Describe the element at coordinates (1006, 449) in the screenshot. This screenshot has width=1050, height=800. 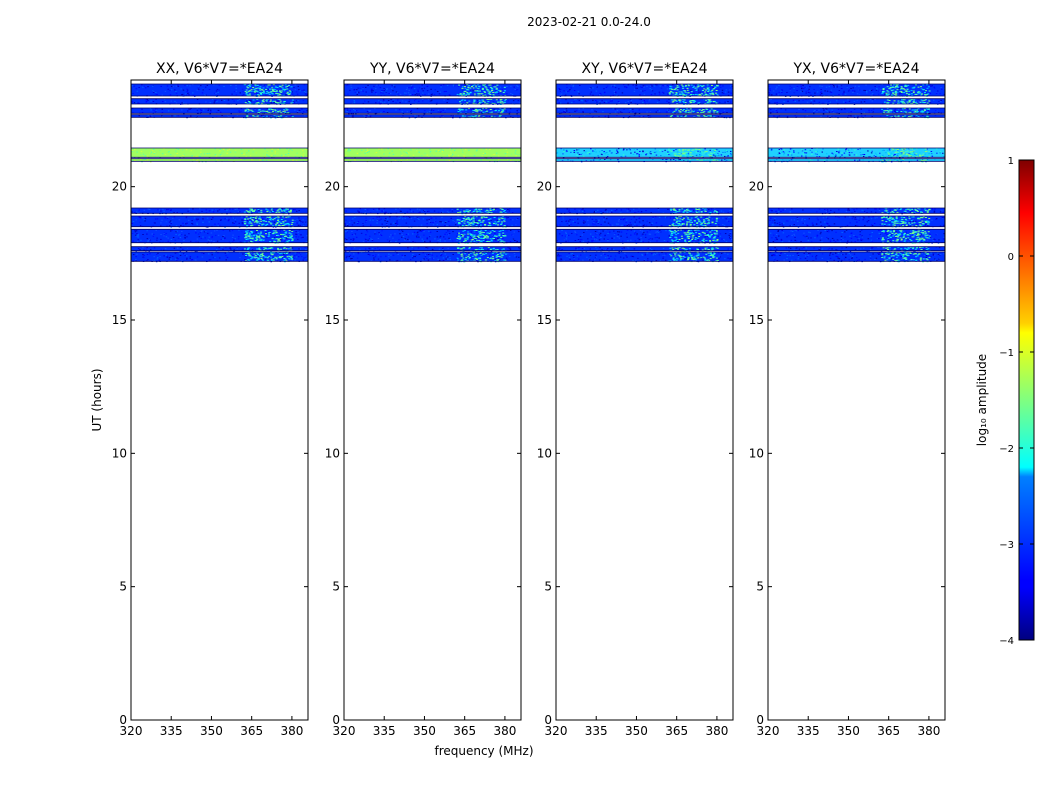
I see `colorbar-tick-label: −2` at that location.